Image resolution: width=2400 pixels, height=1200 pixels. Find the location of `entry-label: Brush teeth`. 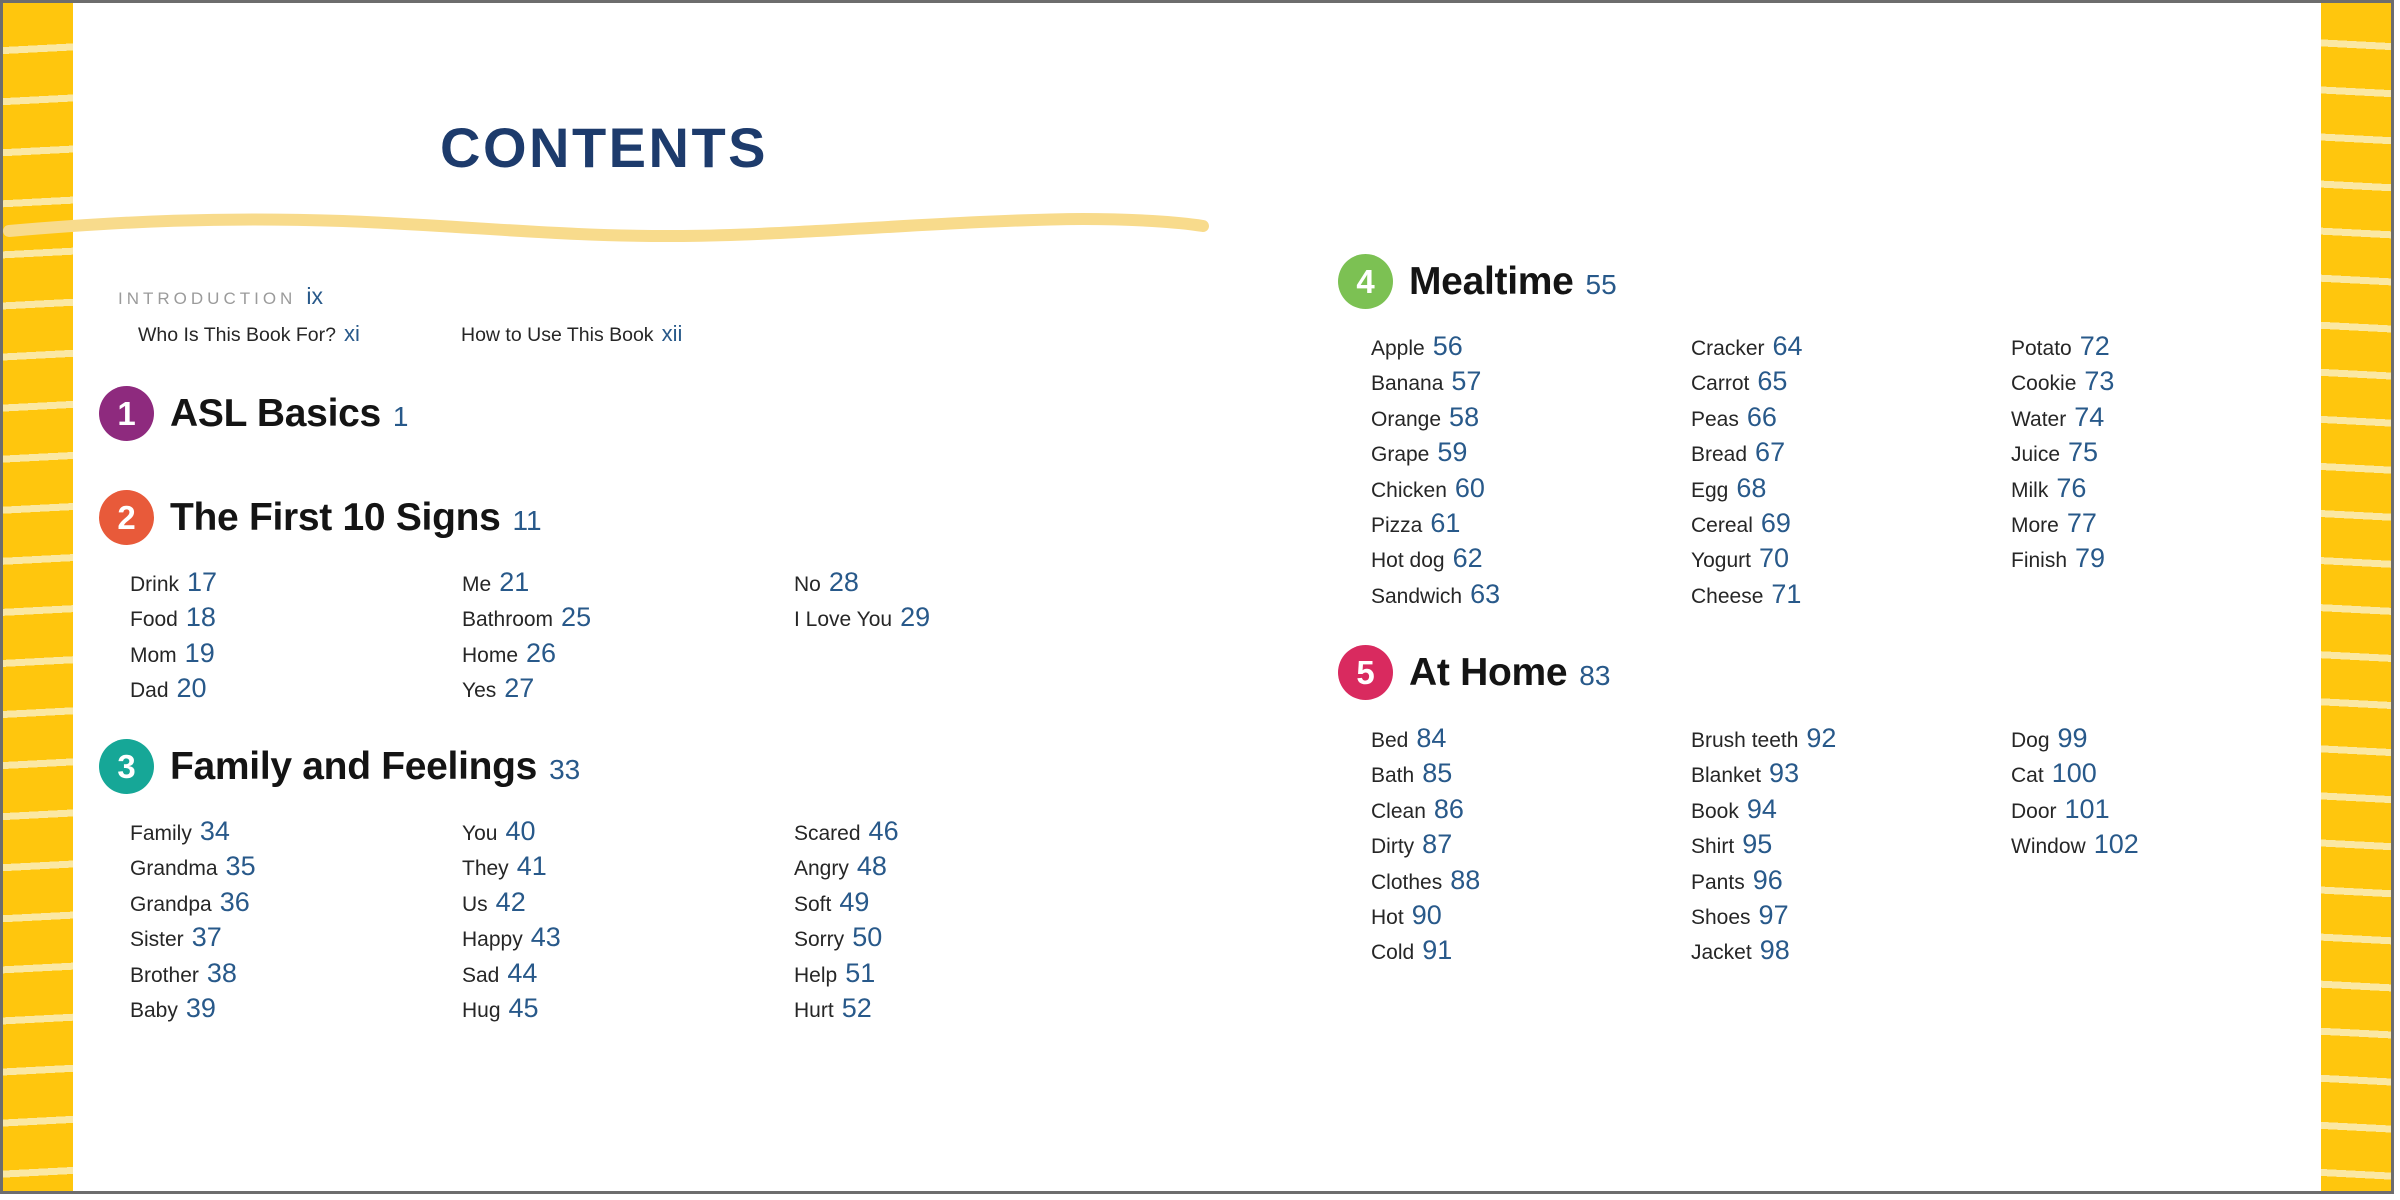

entry-label: Brush teeth is located at coordinates (1745, 740).